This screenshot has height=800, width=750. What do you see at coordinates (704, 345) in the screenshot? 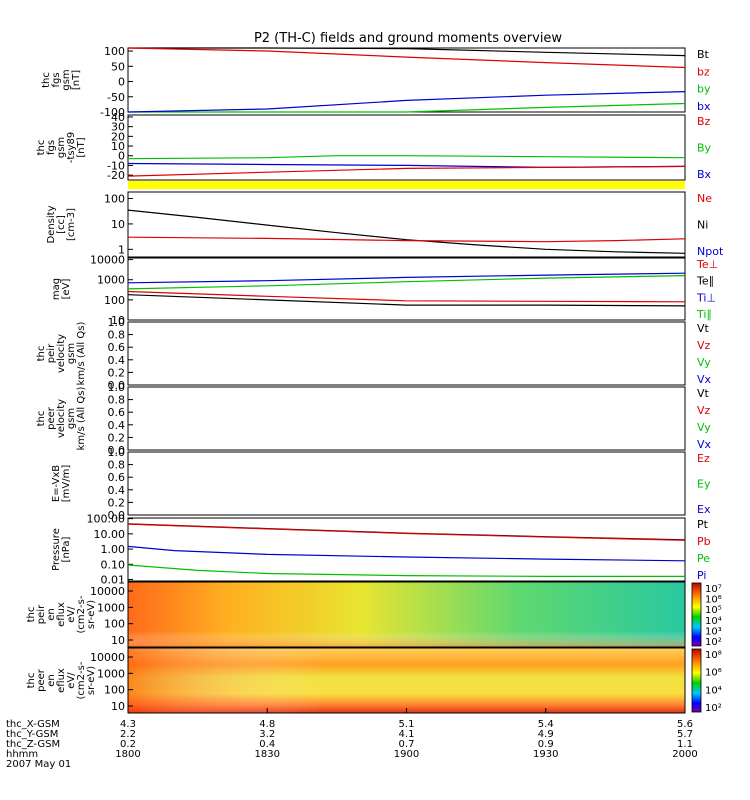
I see `ion-velocity-legend-red: Vz` at bounding box center [704, 345].